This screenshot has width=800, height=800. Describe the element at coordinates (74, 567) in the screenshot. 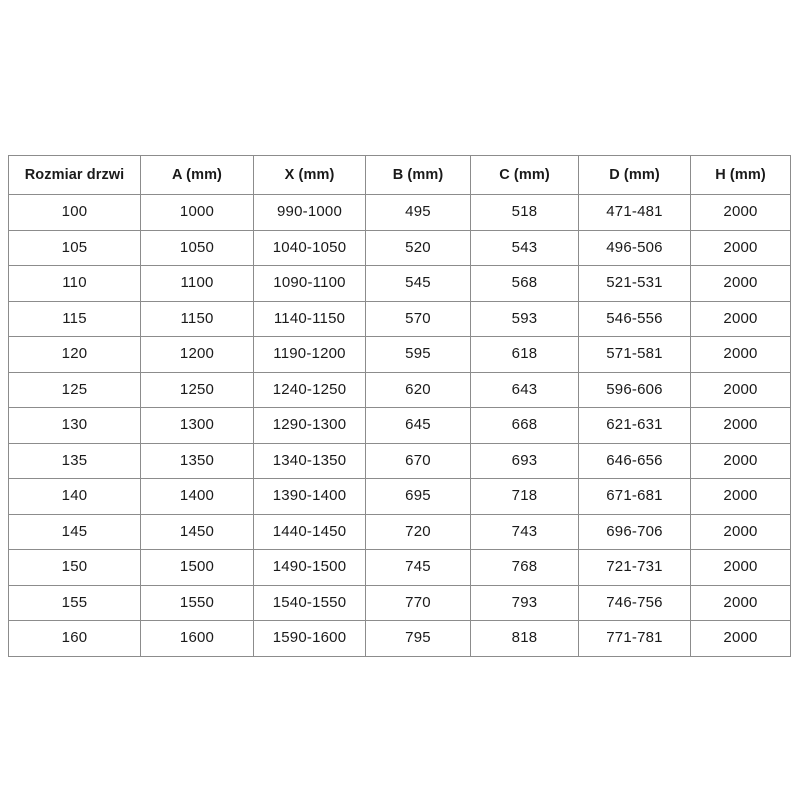

I see `cell-r10-c0: 150` at that location.